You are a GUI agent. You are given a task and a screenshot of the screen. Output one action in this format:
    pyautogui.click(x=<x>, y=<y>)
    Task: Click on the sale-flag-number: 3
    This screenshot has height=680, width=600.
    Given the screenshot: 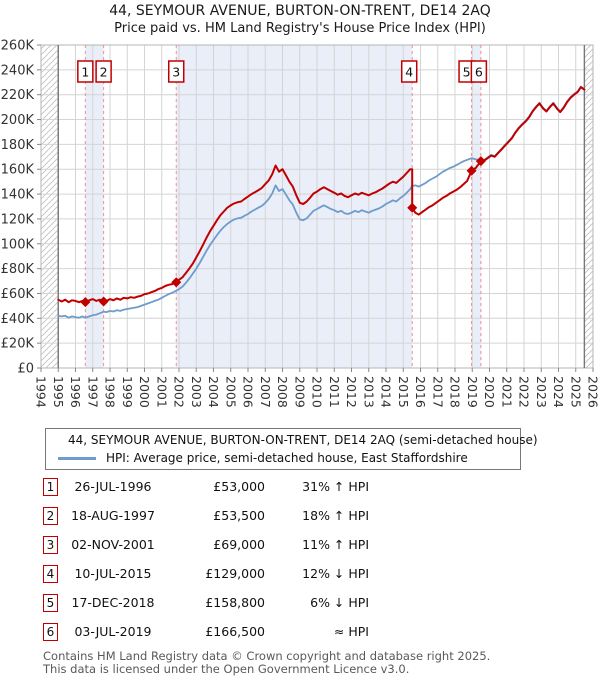 What is the action you would take?
    pyautogui.click(x=176, y=72)
    